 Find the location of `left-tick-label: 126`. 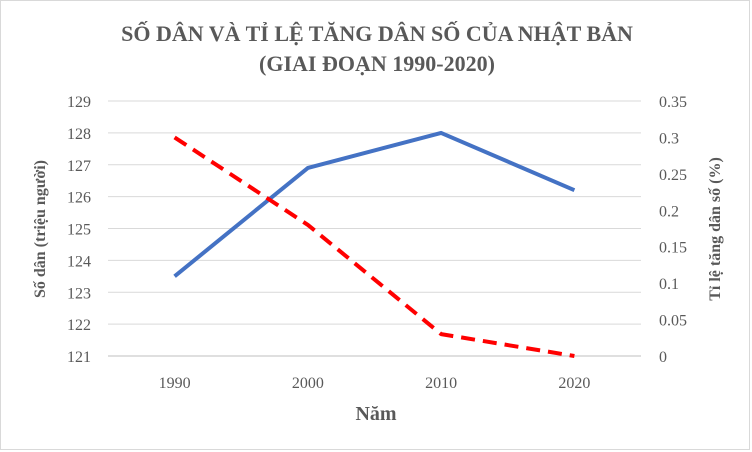

left-tick-label: 126 is located at coordinates (79, 198).